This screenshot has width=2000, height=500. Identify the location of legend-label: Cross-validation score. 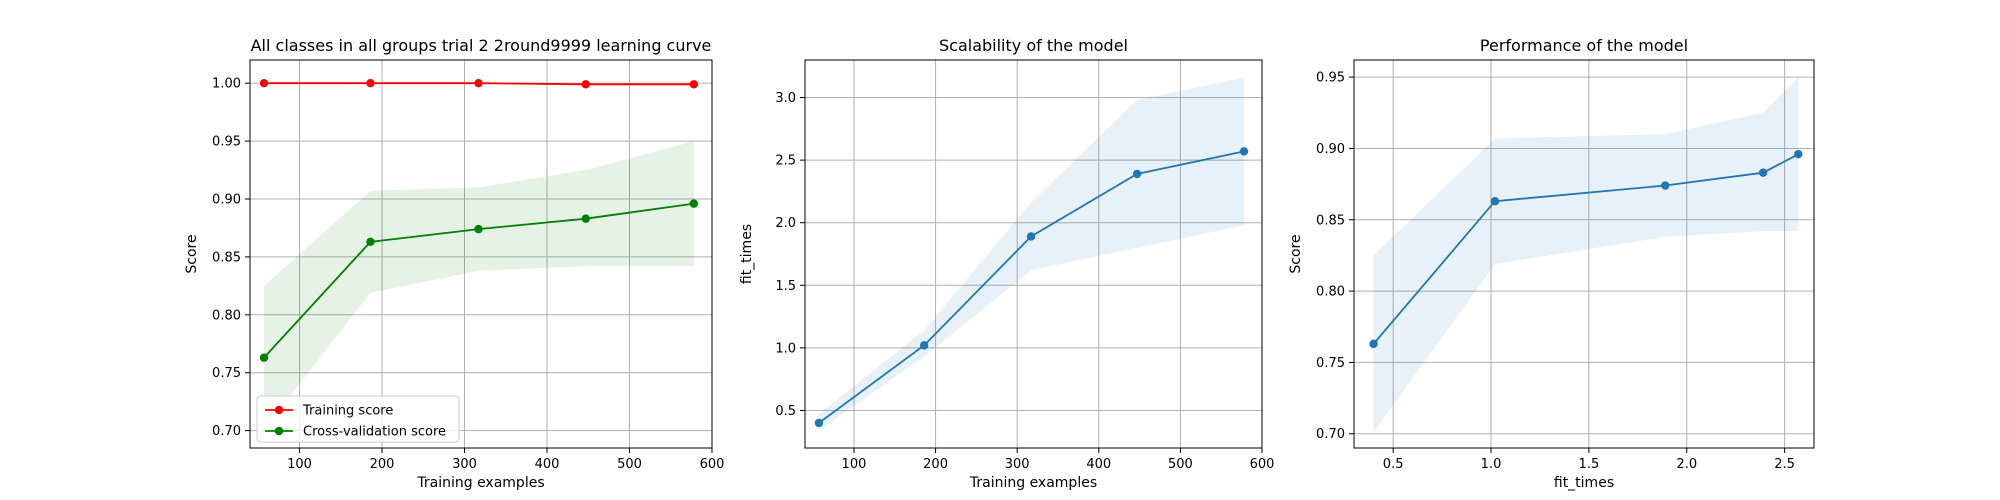
(374, 432).